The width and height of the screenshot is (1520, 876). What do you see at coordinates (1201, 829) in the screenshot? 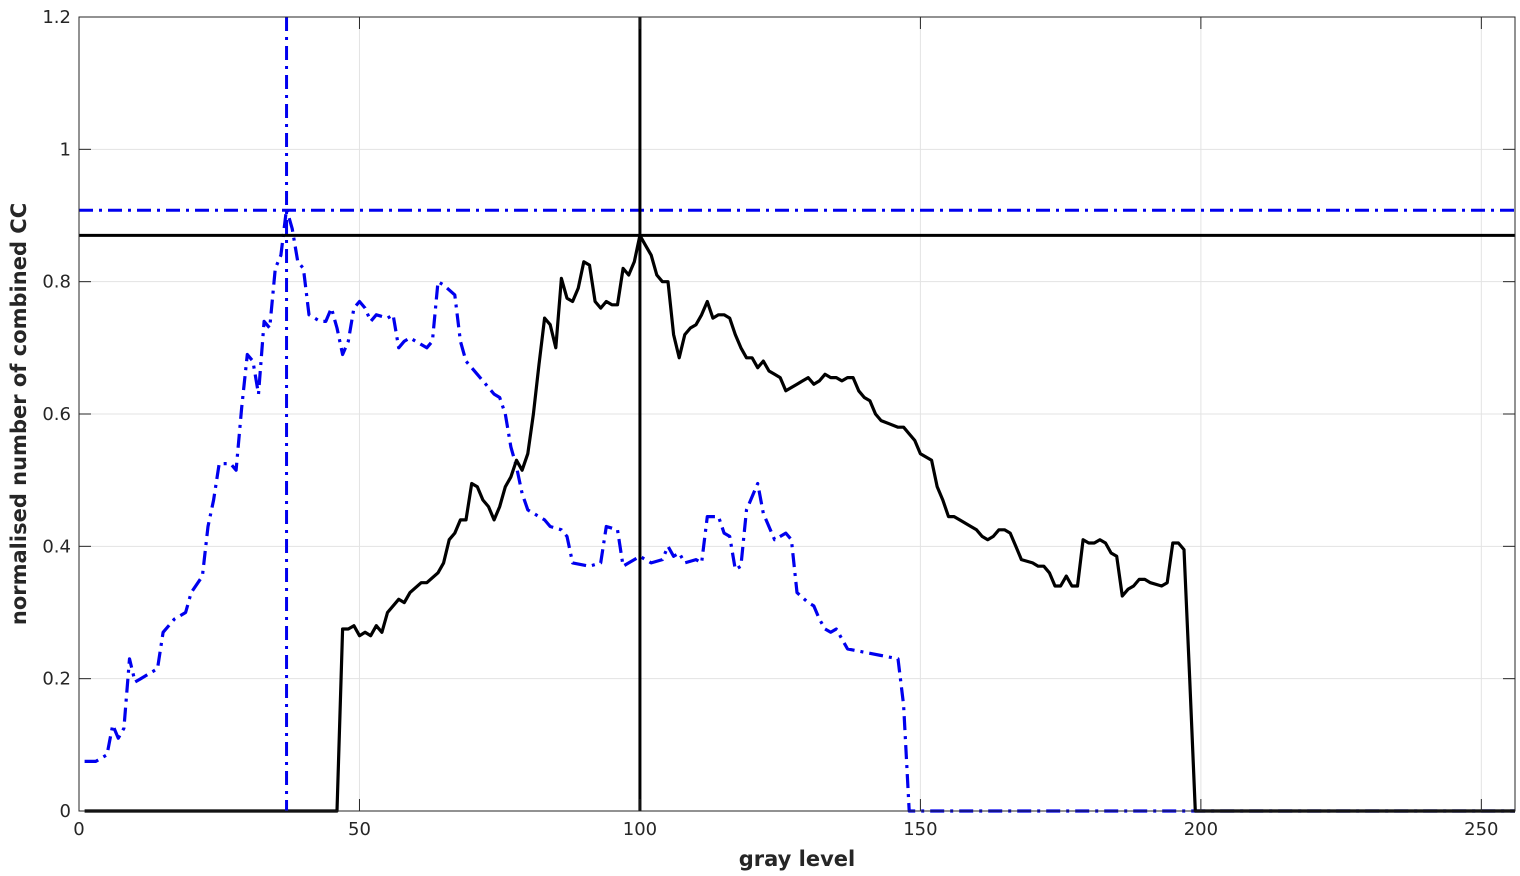
I see `x-tick-label: 200` at bounding box center [1201, 829].